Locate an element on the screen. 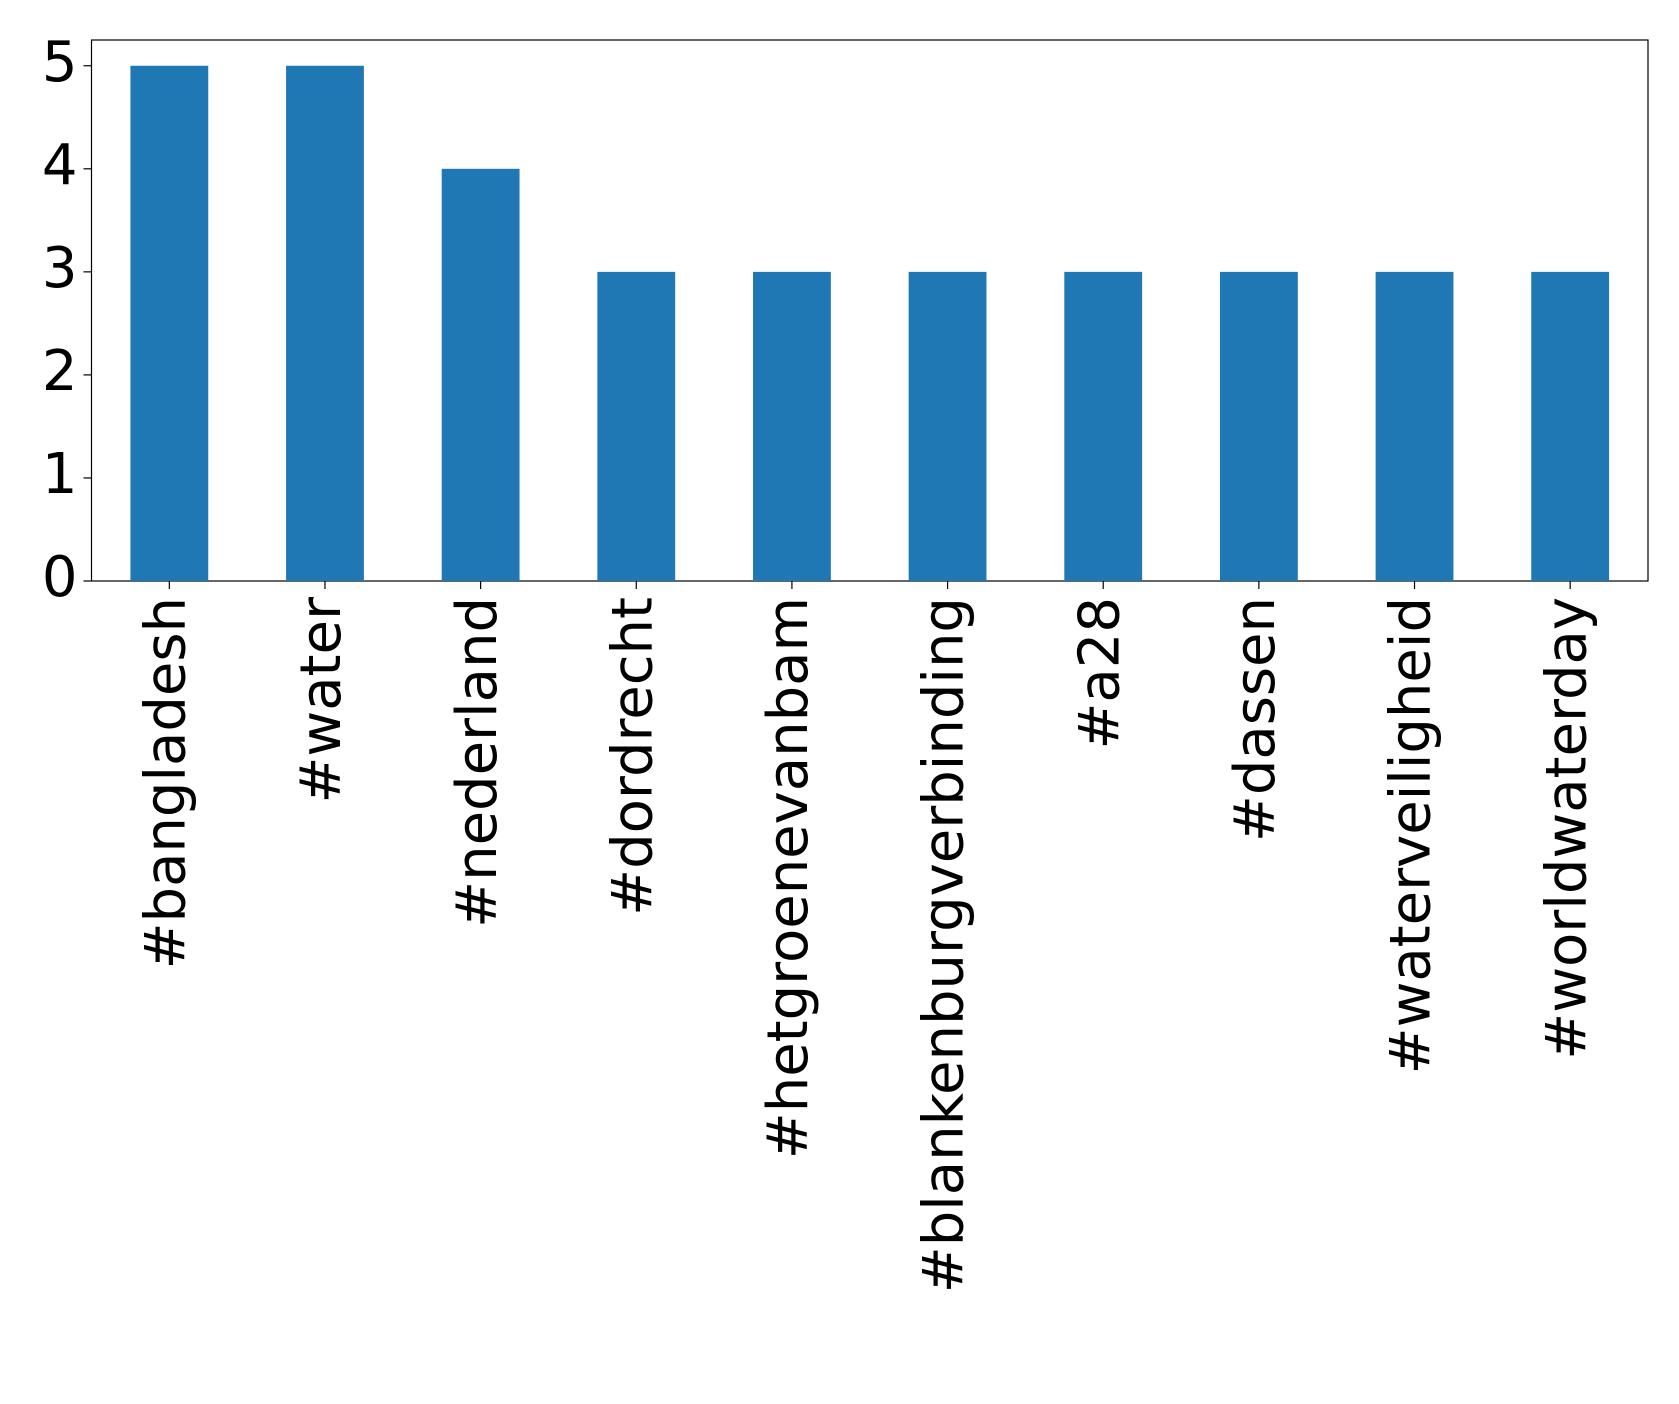  y-tick-label: 0 is located at coordinates (60, 577).